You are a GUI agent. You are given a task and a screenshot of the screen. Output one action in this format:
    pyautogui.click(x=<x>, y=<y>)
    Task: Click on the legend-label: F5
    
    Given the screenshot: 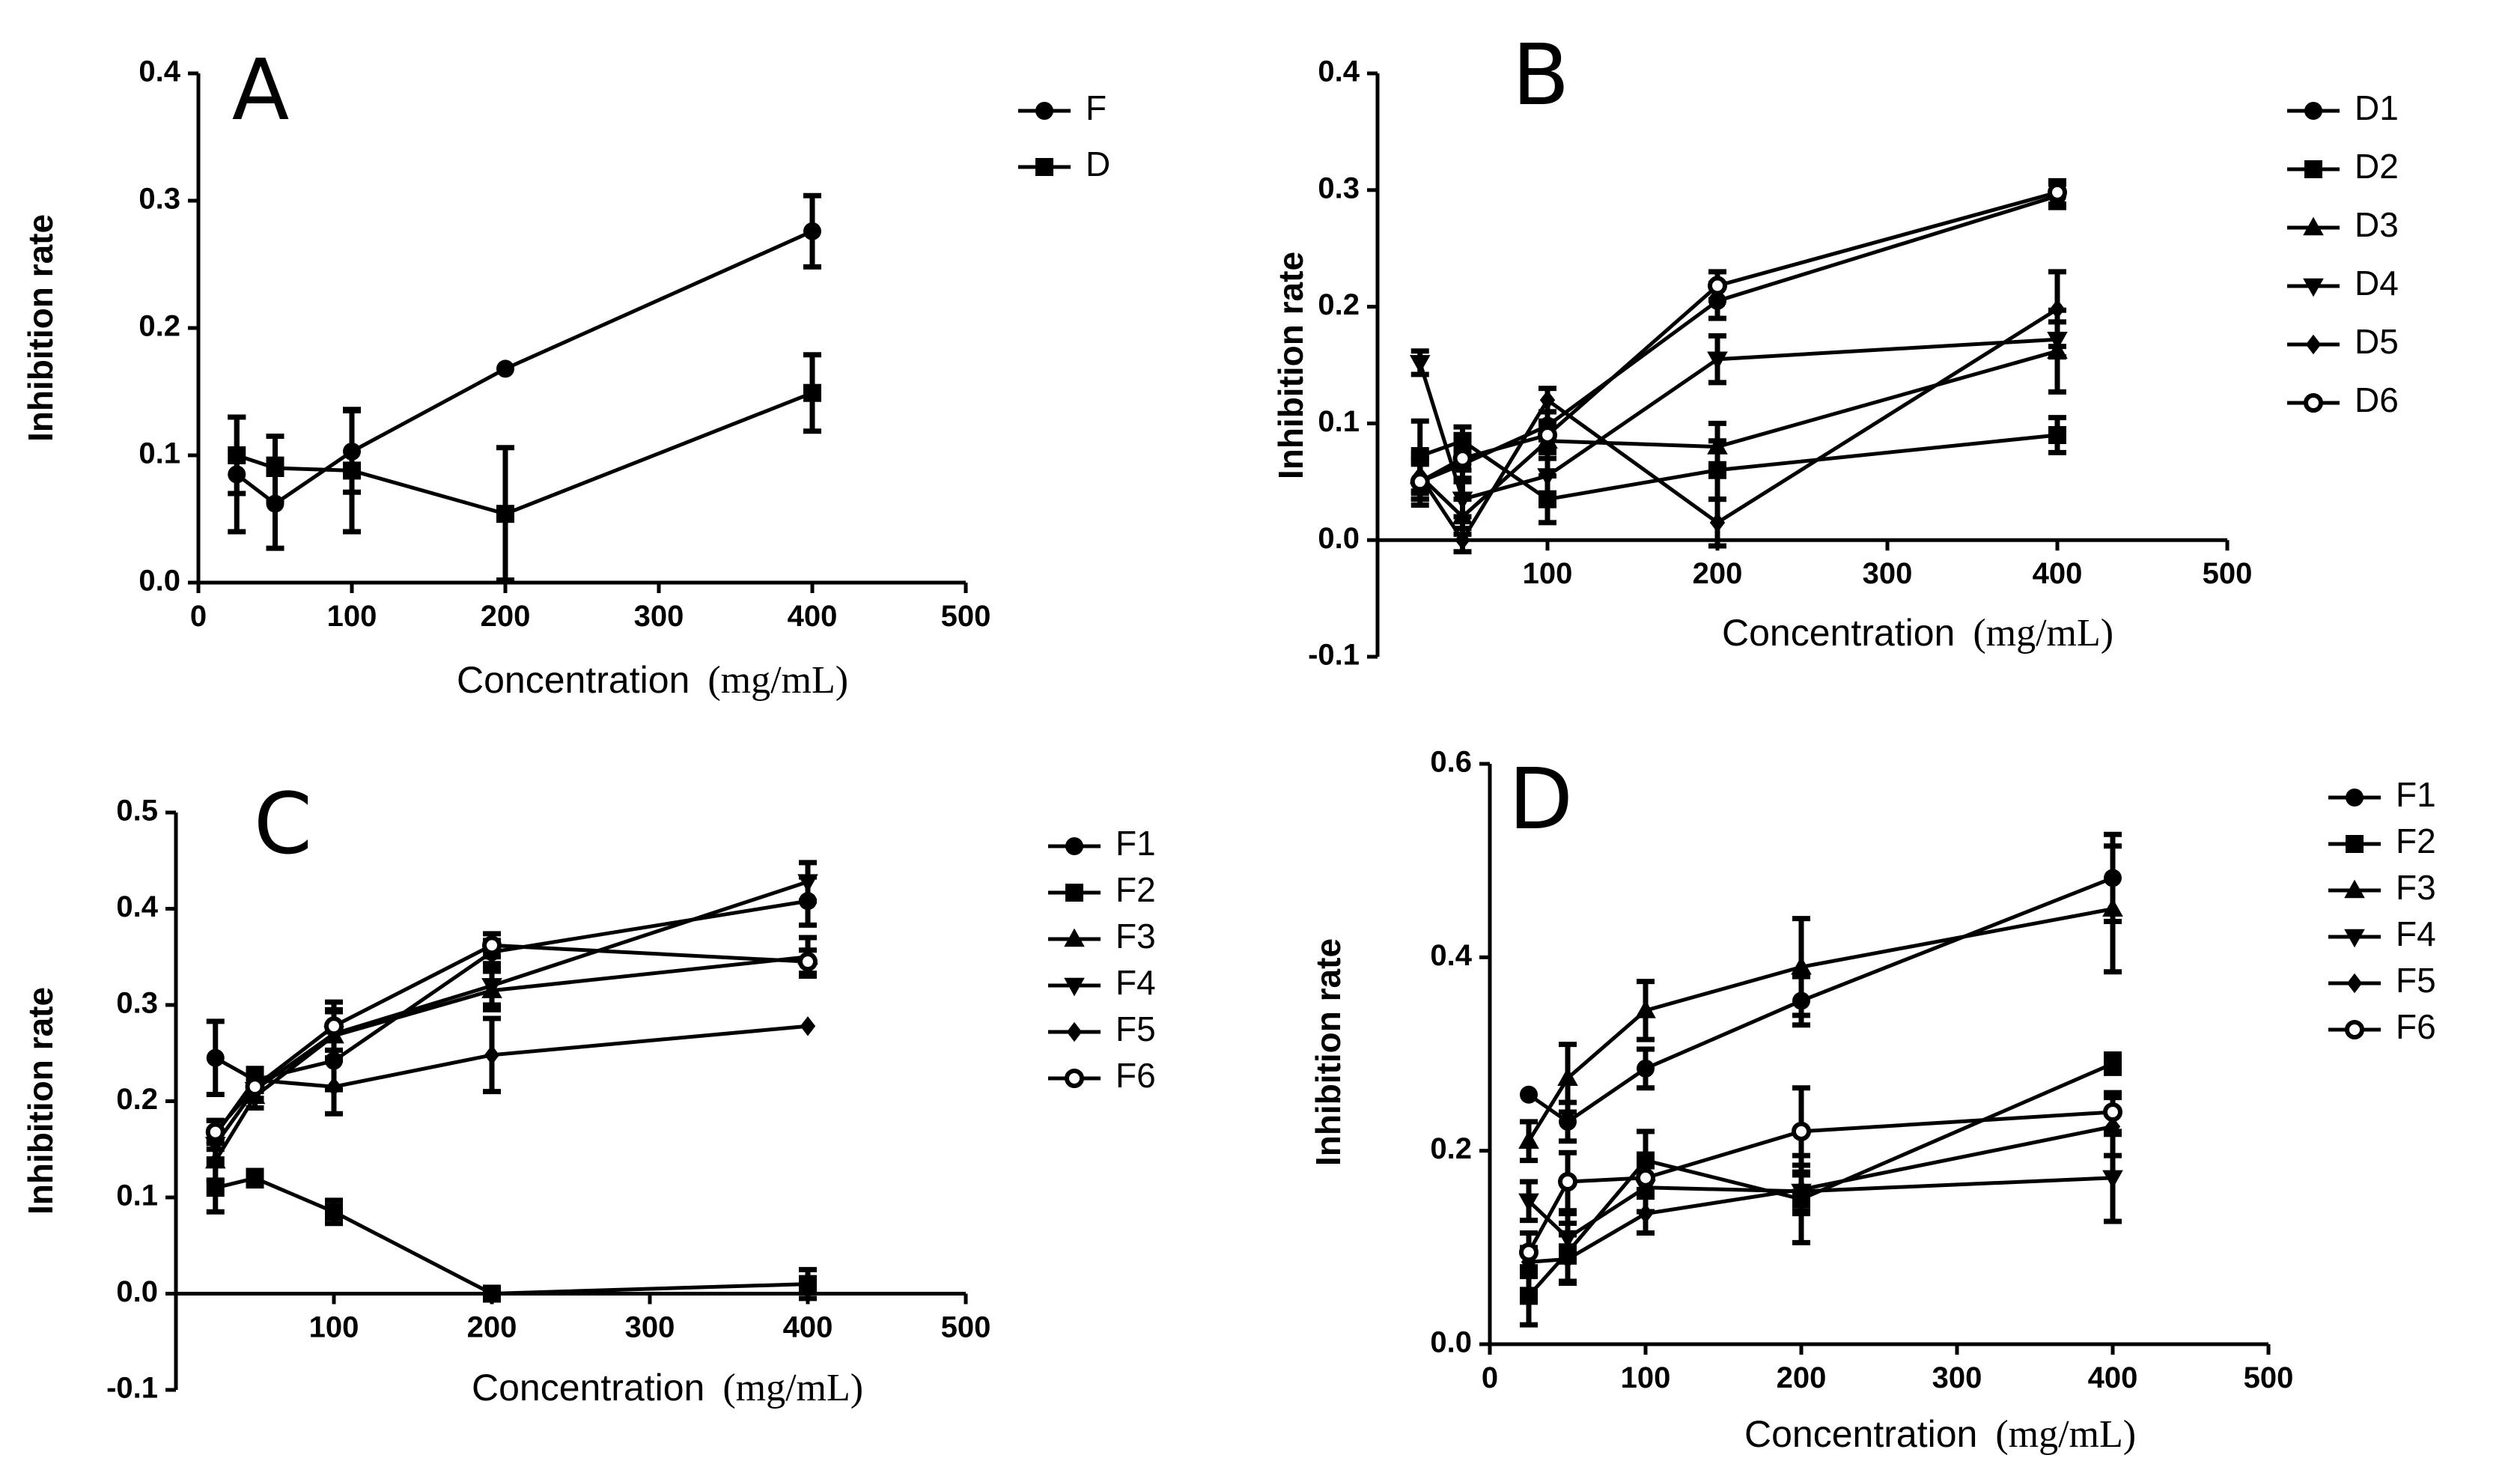 What is the action you would take?
    pyautogui.click(x=1136, y=1028)
    